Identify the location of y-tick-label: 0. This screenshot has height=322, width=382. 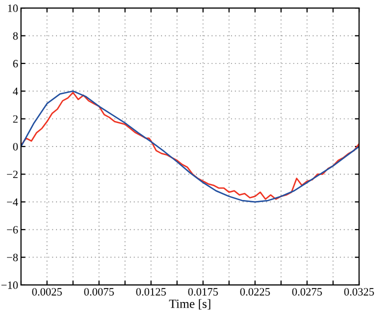
(15, 146).